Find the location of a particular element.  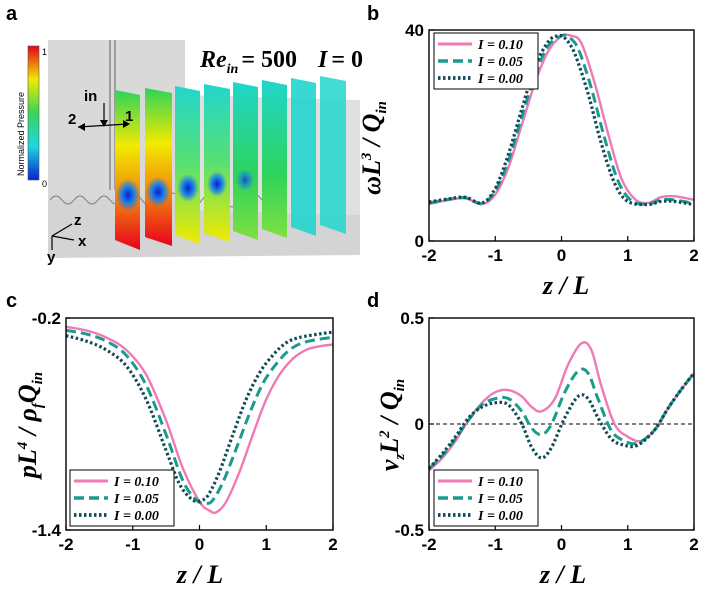

intensity-header: I = 0 is located at coordinates (340, 60).